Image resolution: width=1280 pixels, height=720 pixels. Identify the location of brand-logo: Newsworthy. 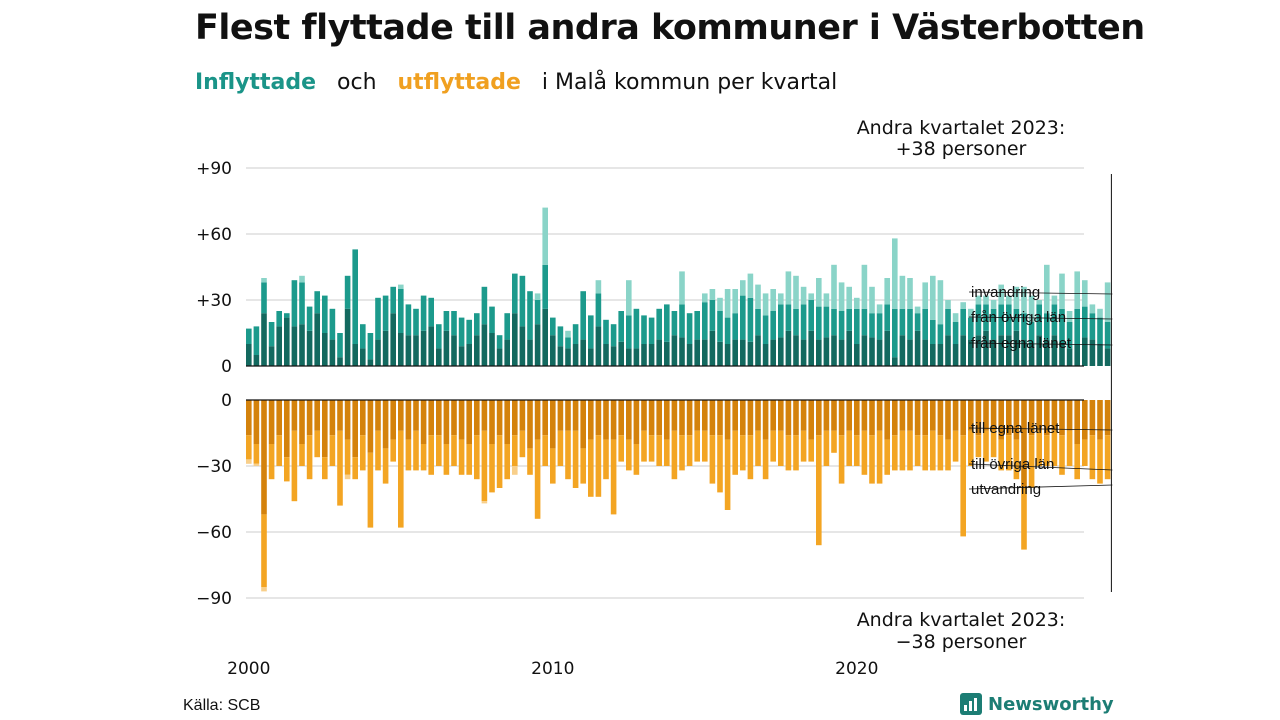
(1037, 704).